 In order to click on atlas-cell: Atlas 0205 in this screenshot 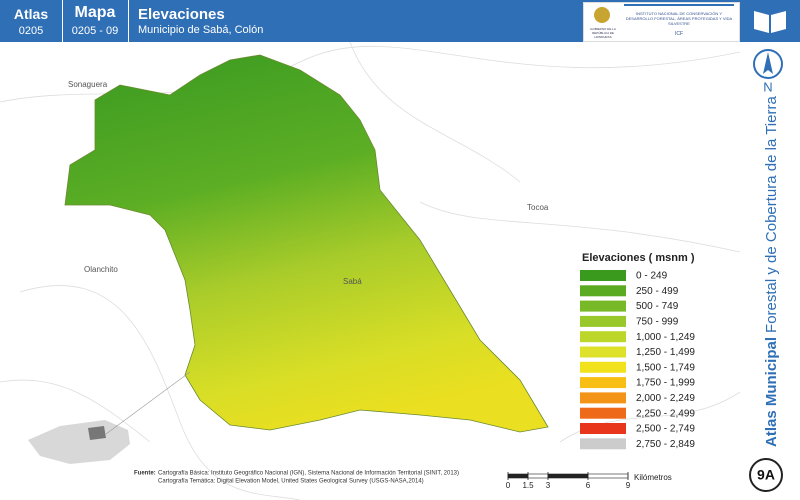, I will do `click(31, 21)`.